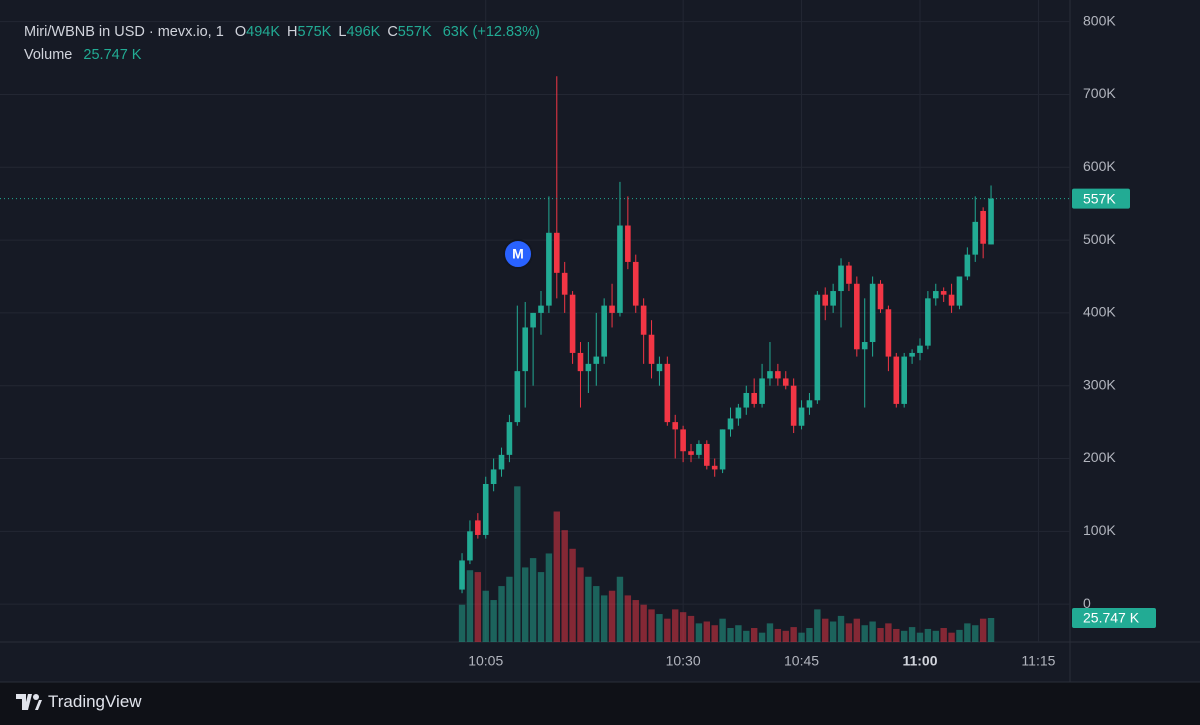  What do you see at coordinates (342, 32) in the screenshot?
I see `ohlc-key: L` at bounding box center [342, 32].